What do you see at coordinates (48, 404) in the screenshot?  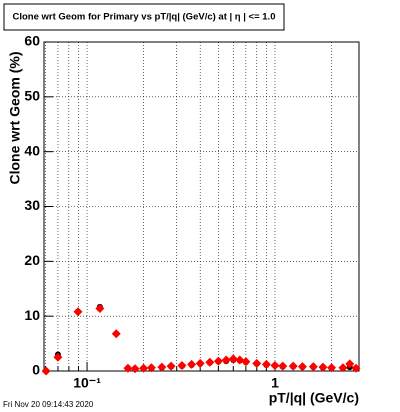 I see `footer: Fri Nov 20 09:14:43 2020` at bounding box center [48, 404].